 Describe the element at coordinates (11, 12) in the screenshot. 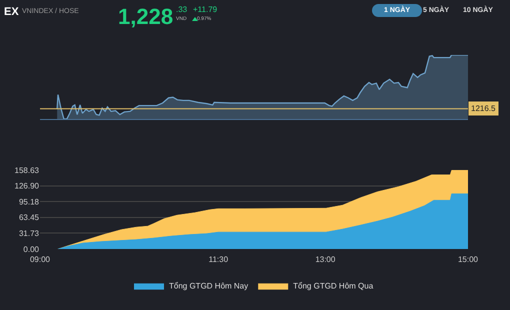

I see `chart-title: EX` at that location.